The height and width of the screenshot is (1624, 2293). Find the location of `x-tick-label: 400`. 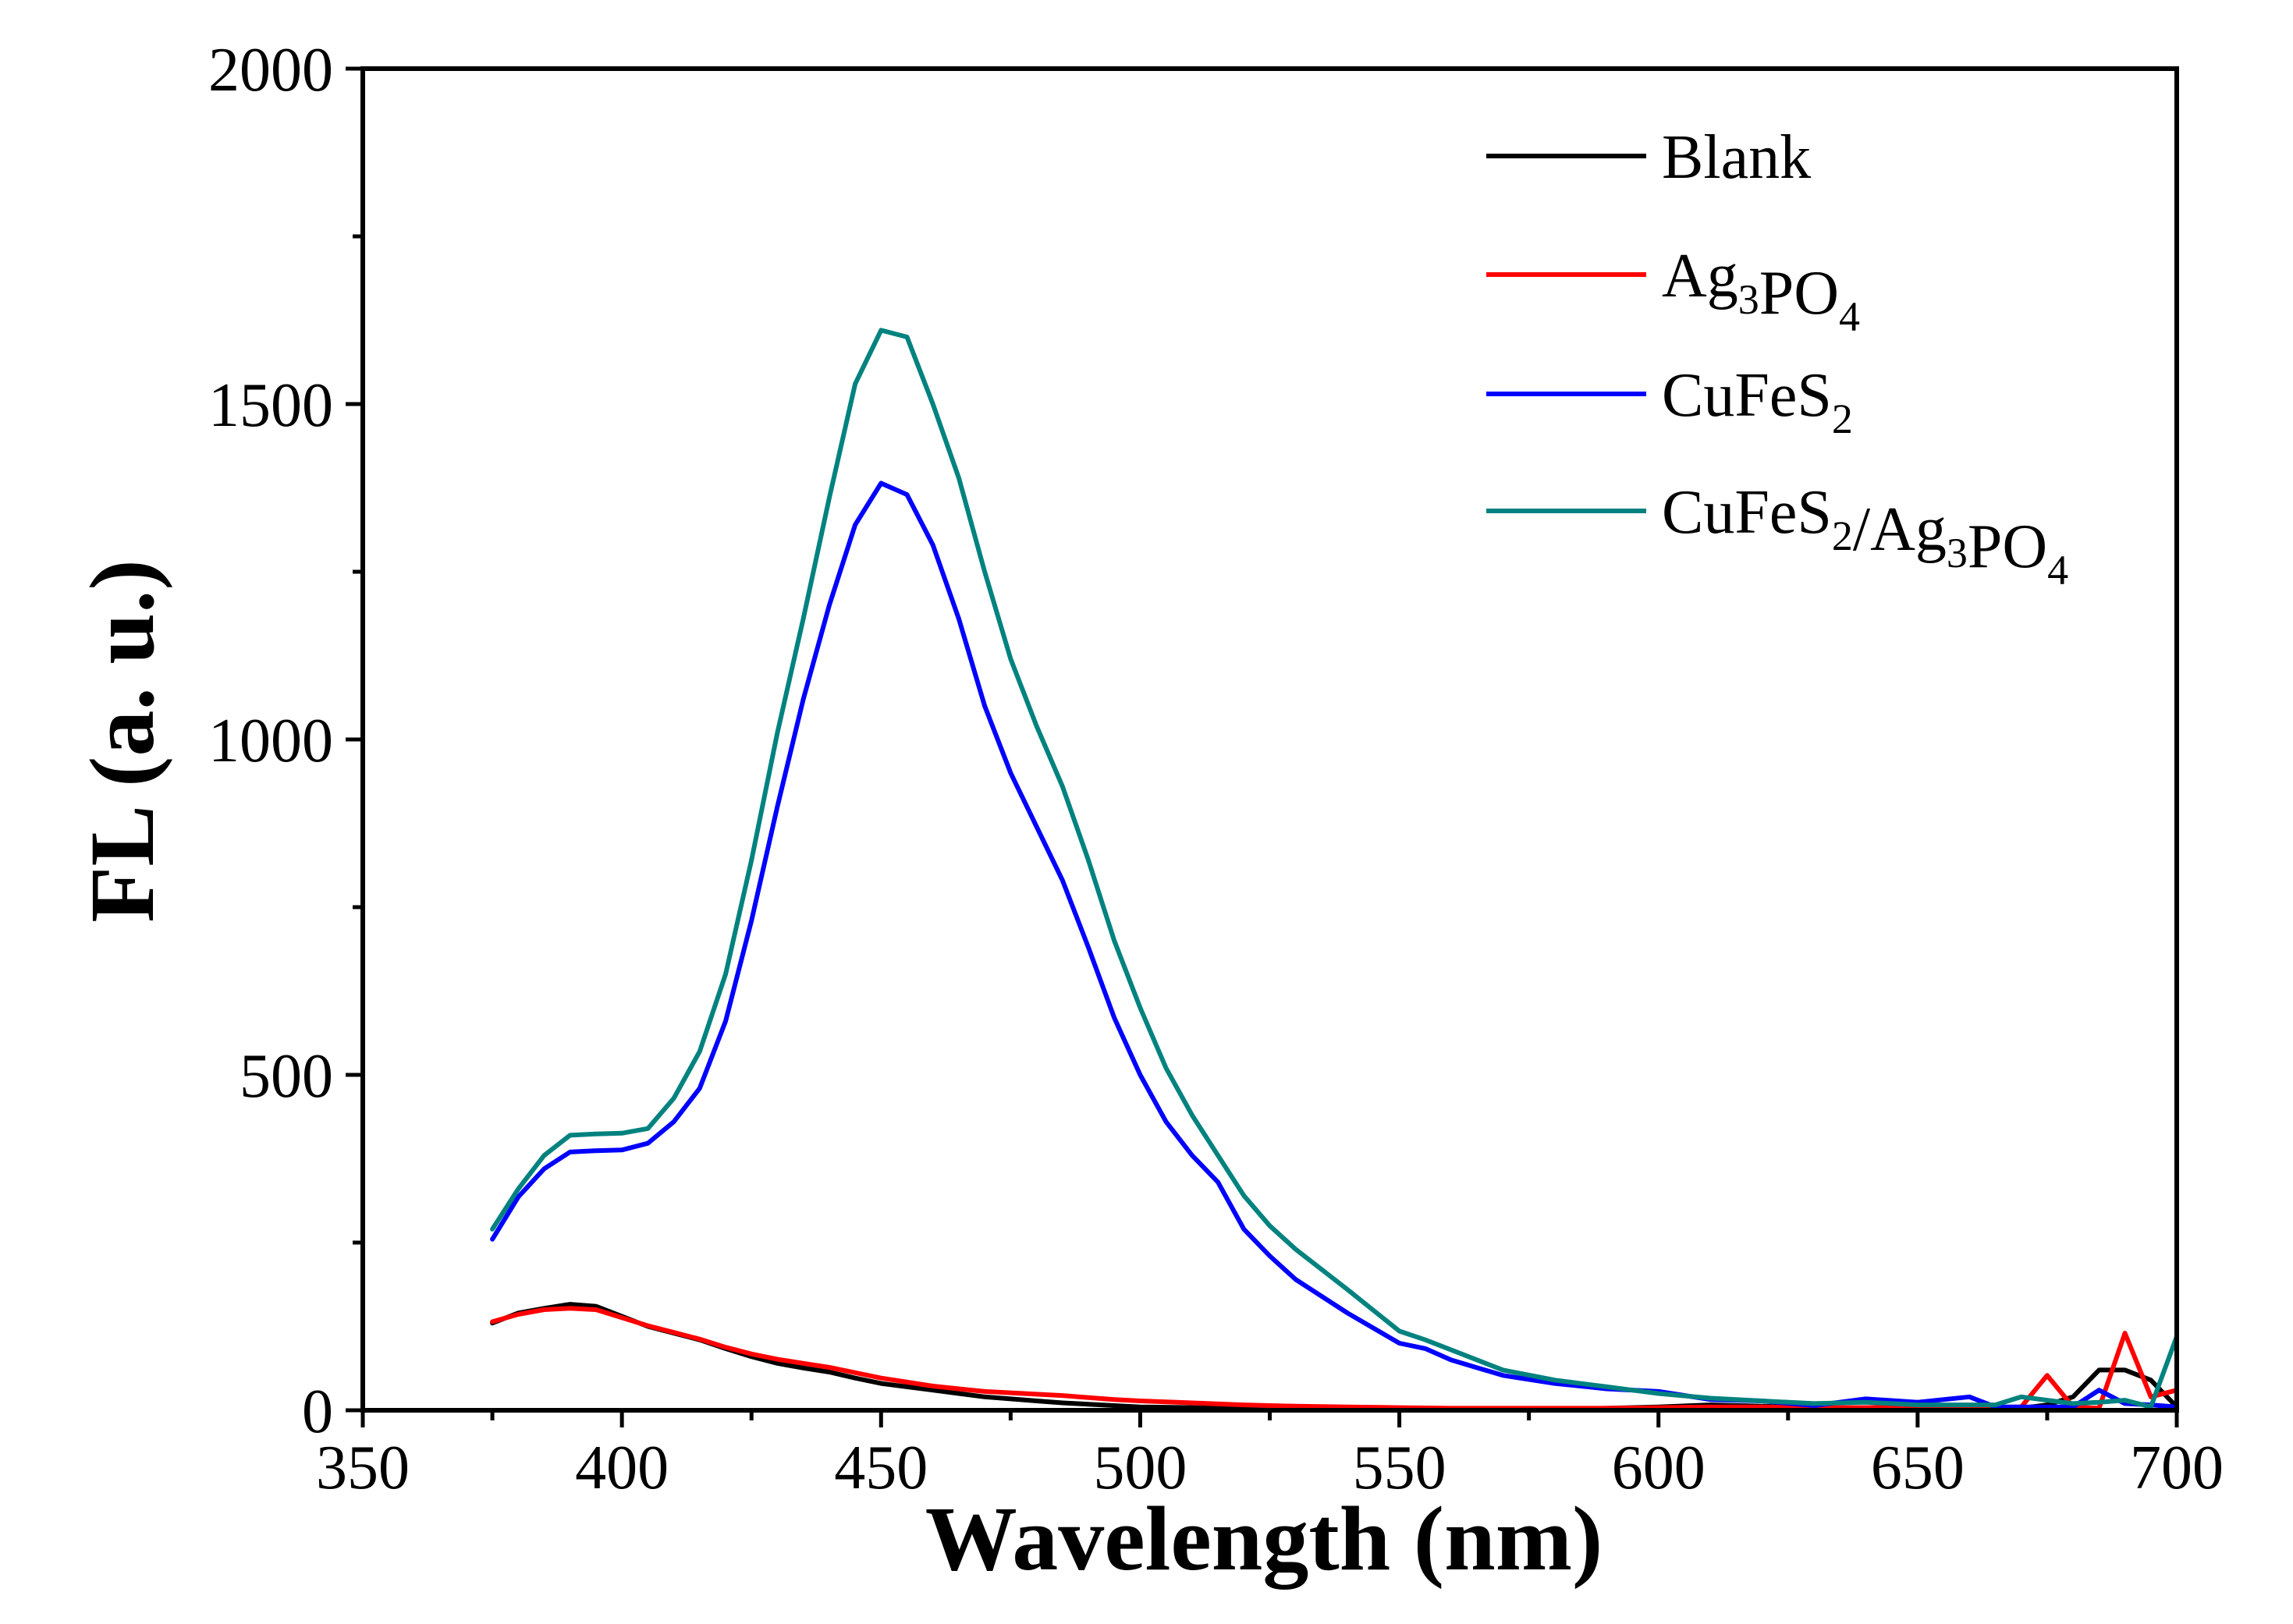

x-tick-label: 400 is located at coordinates (622, 1468).